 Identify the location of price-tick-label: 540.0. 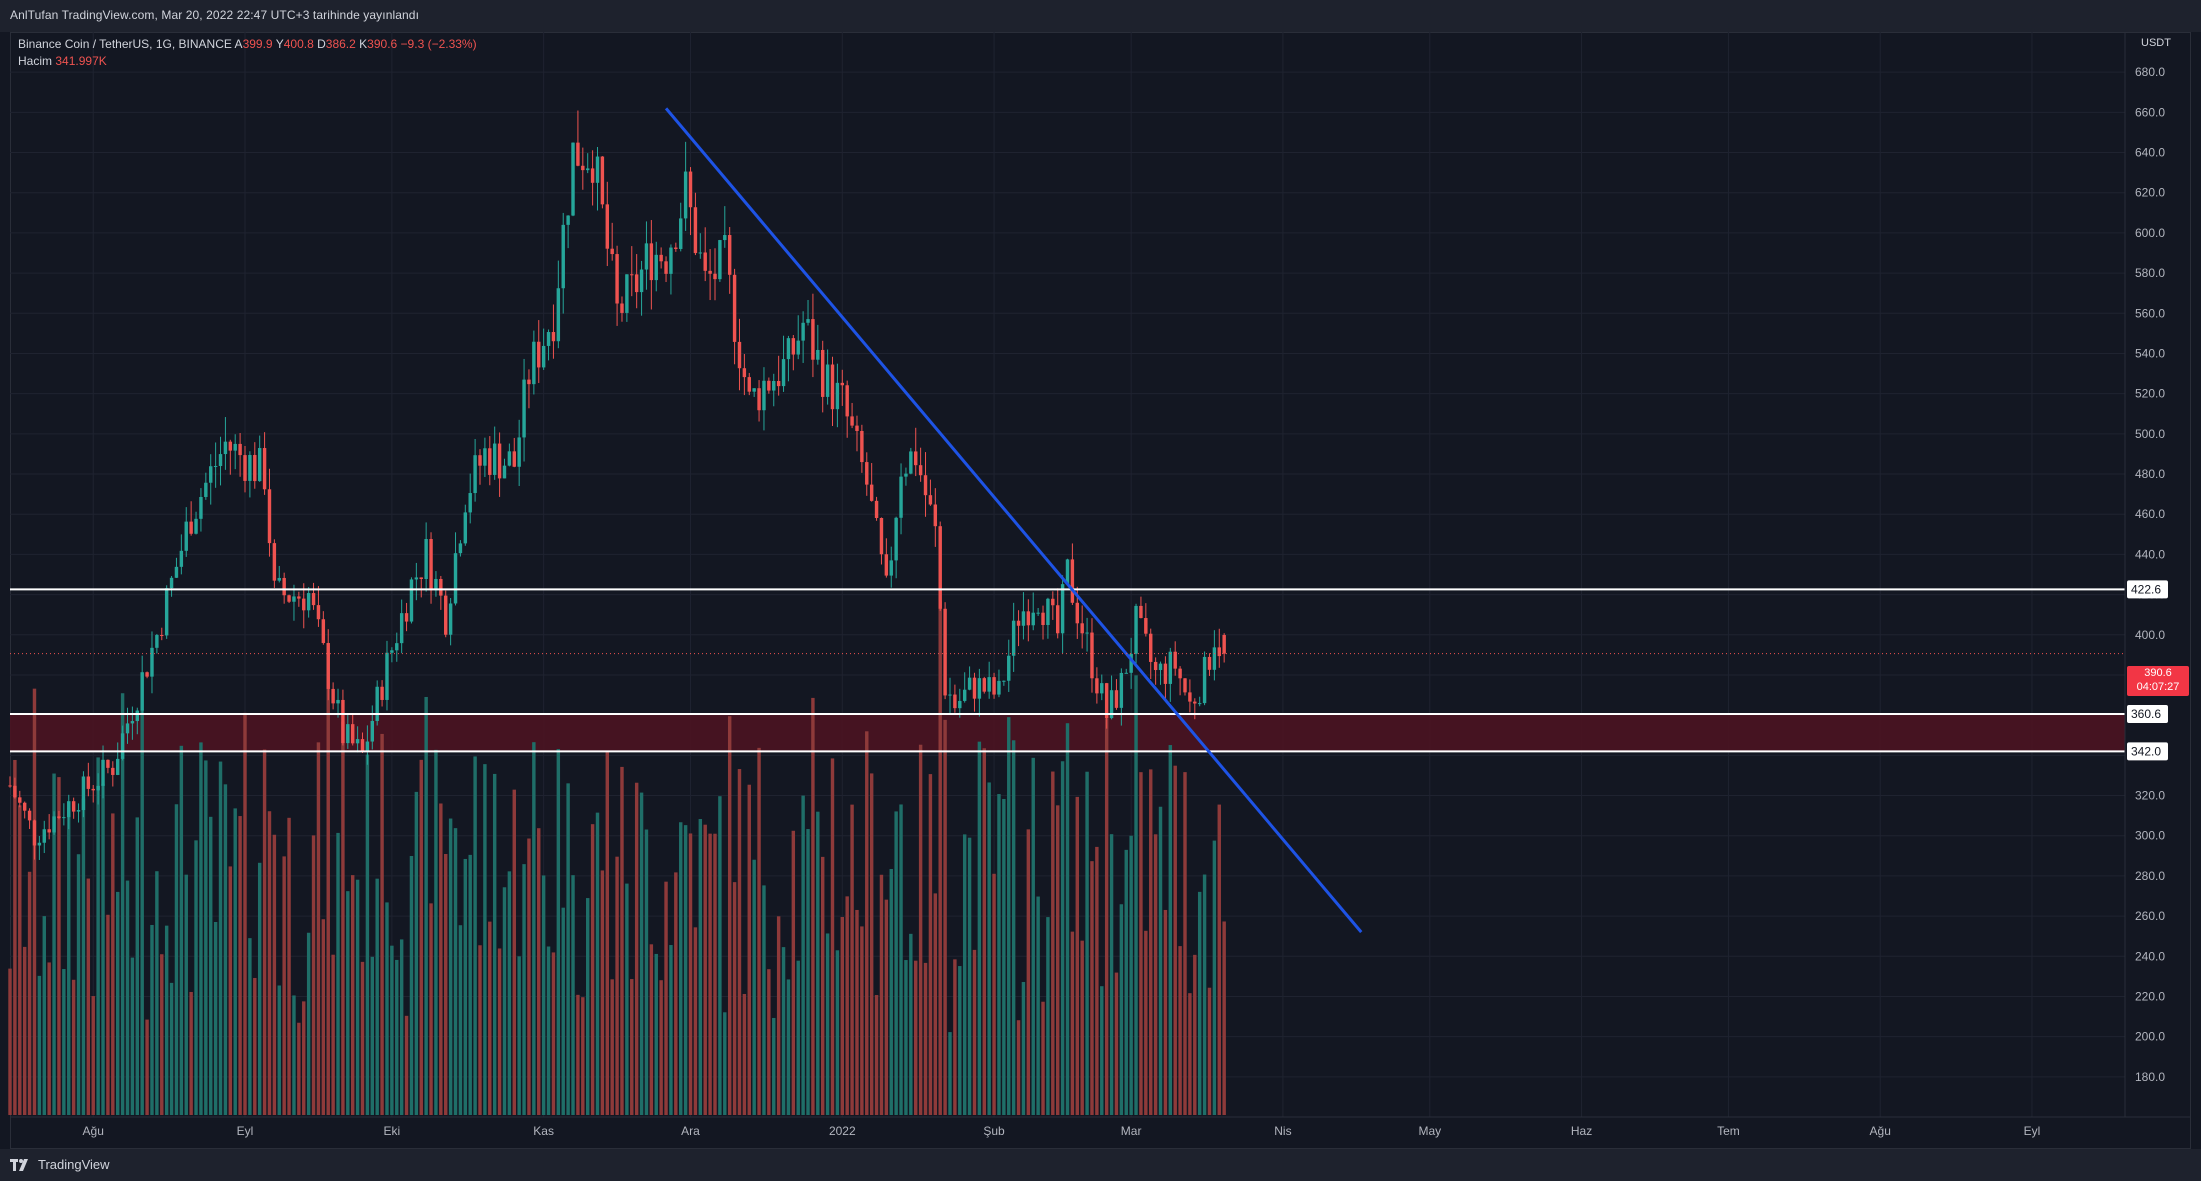
(2150, 353).